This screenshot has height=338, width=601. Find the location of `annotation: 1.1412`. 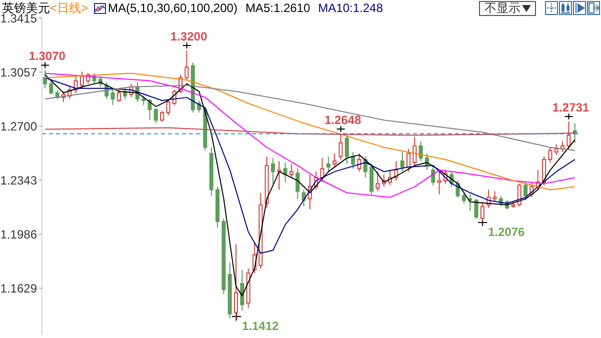

annotation: 1.1412 is located at coordinates (260, 326).